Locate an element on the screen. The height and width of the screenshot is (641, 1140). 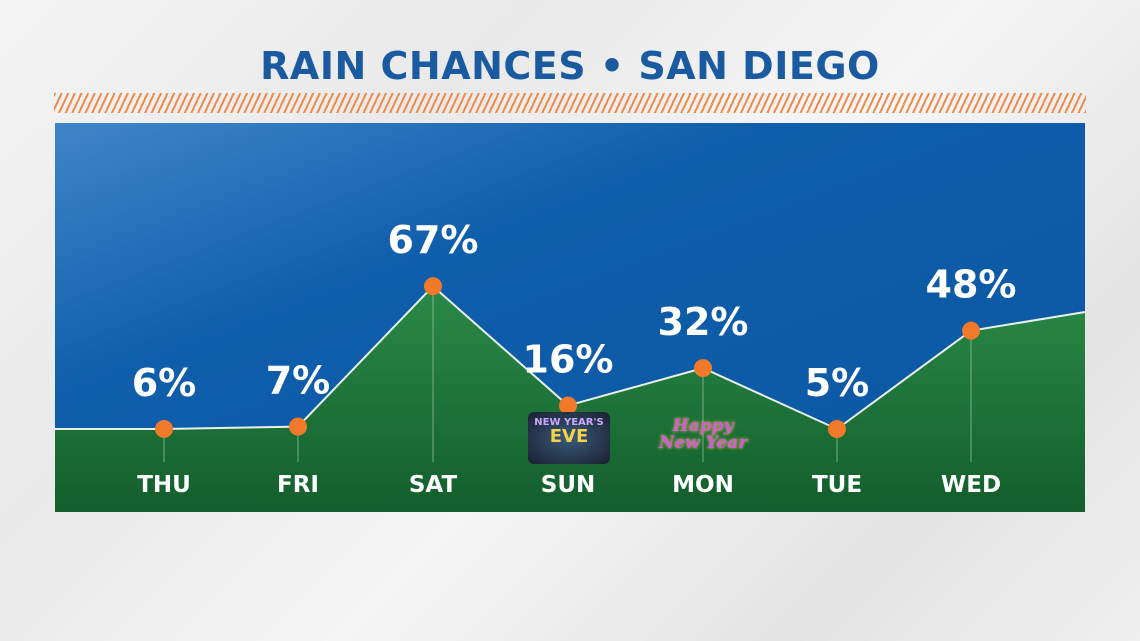
nye-eve-text: EVE is located at coordinates (569, 436).